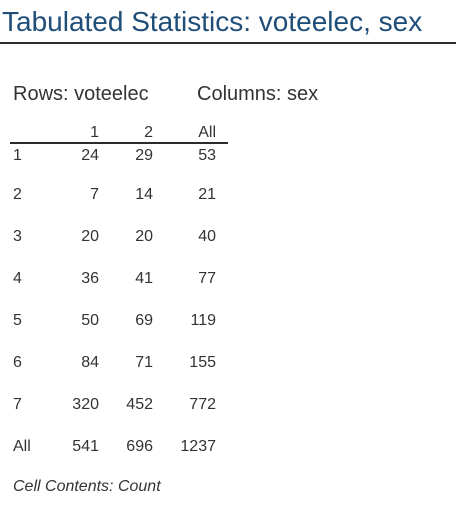 The image size is (456, 514). I want to click on table-header-row: 1 2 All, so click(119, 132).